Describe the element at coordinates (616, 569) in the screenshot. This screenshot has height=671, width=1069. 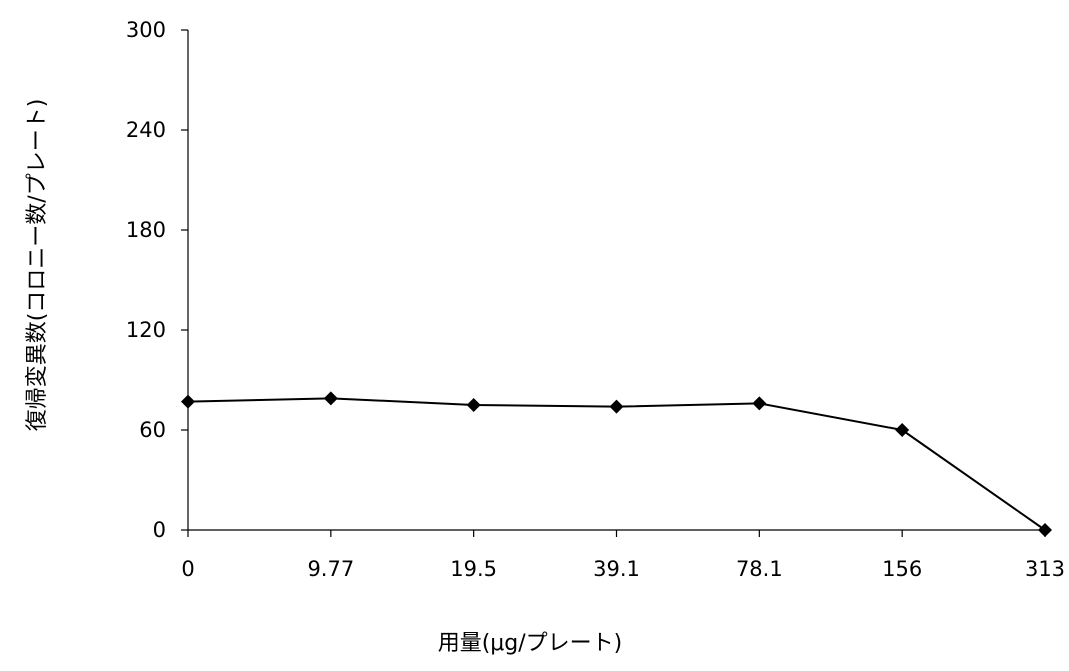
I see `x-tick-label: 39.1` at that location.